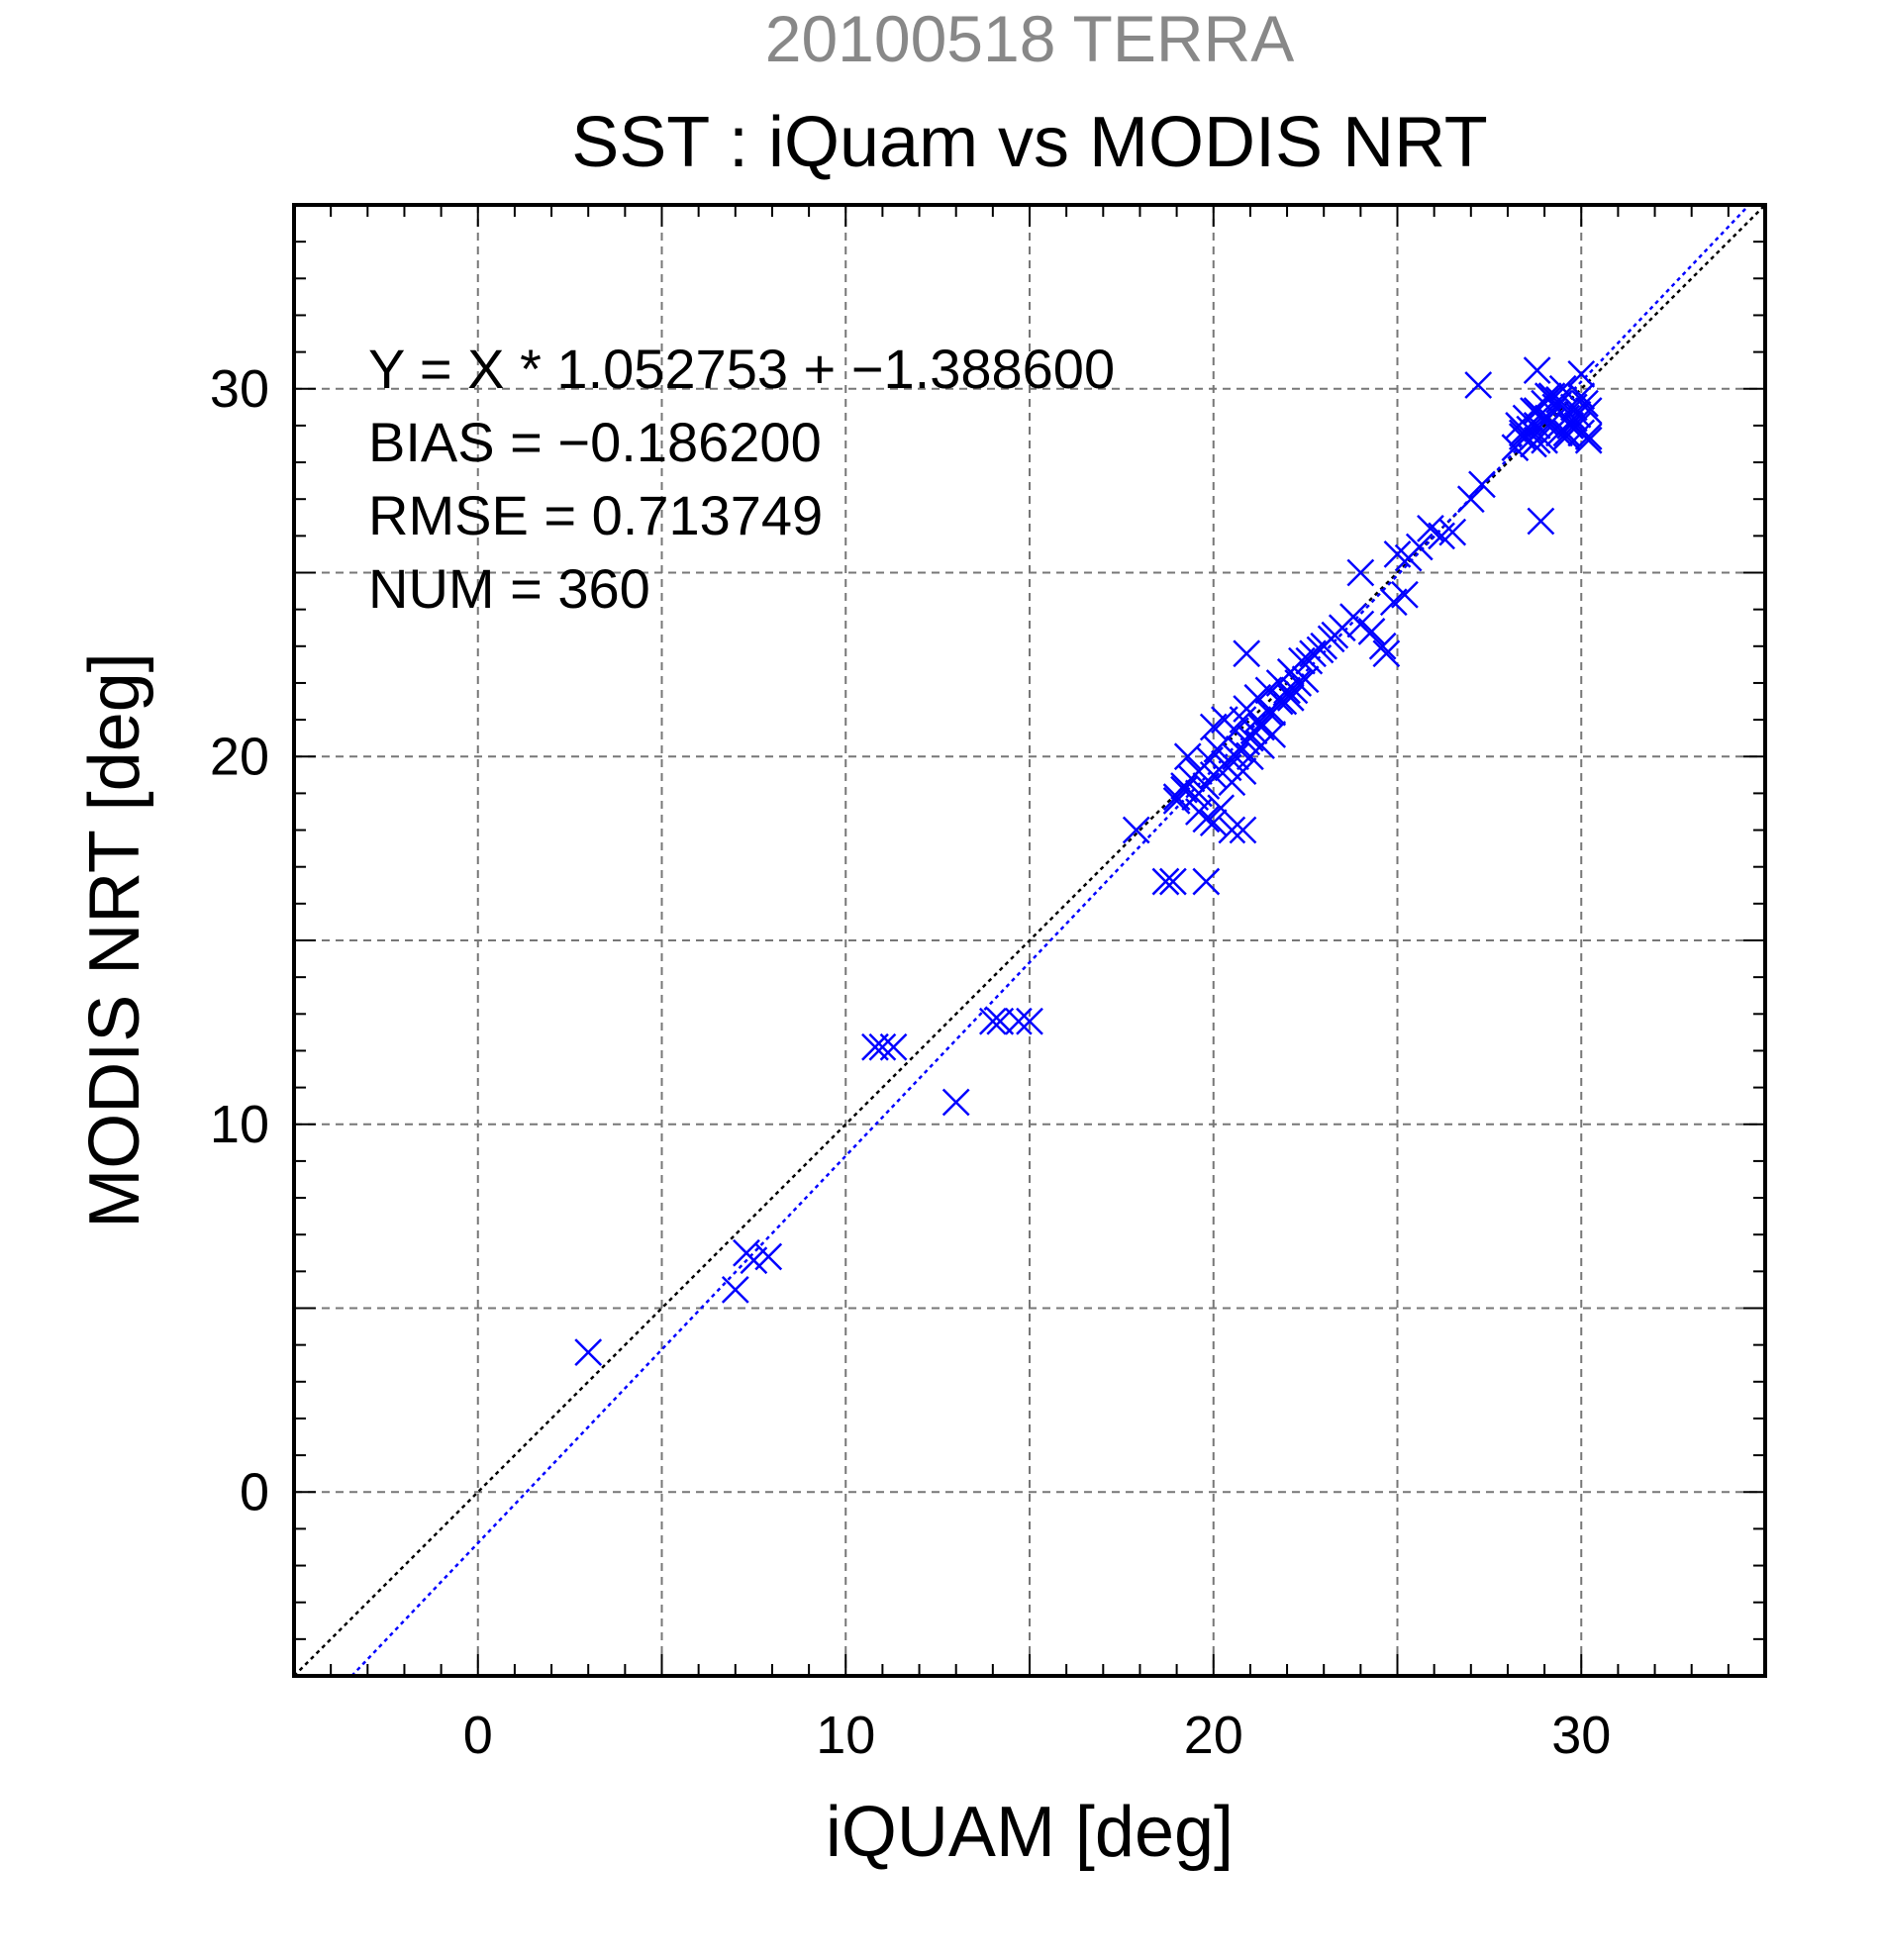 The width and height of the screenshot is (1881, 1960). I want to click on stat-line: RMSE = 0.713749, so click(595, 515).